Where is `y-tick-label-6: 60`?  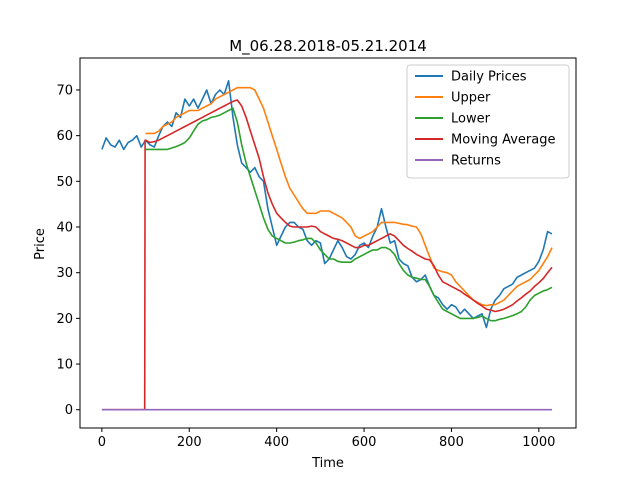 y-tick-label-6: 60 is located at coordinates (64, 136).